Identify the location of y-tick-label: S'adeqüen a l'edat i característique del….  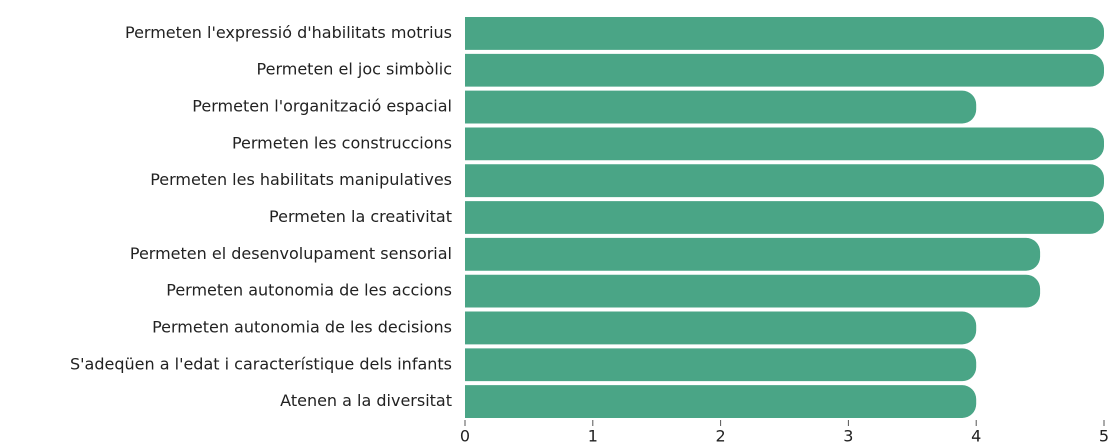
(261, 363).